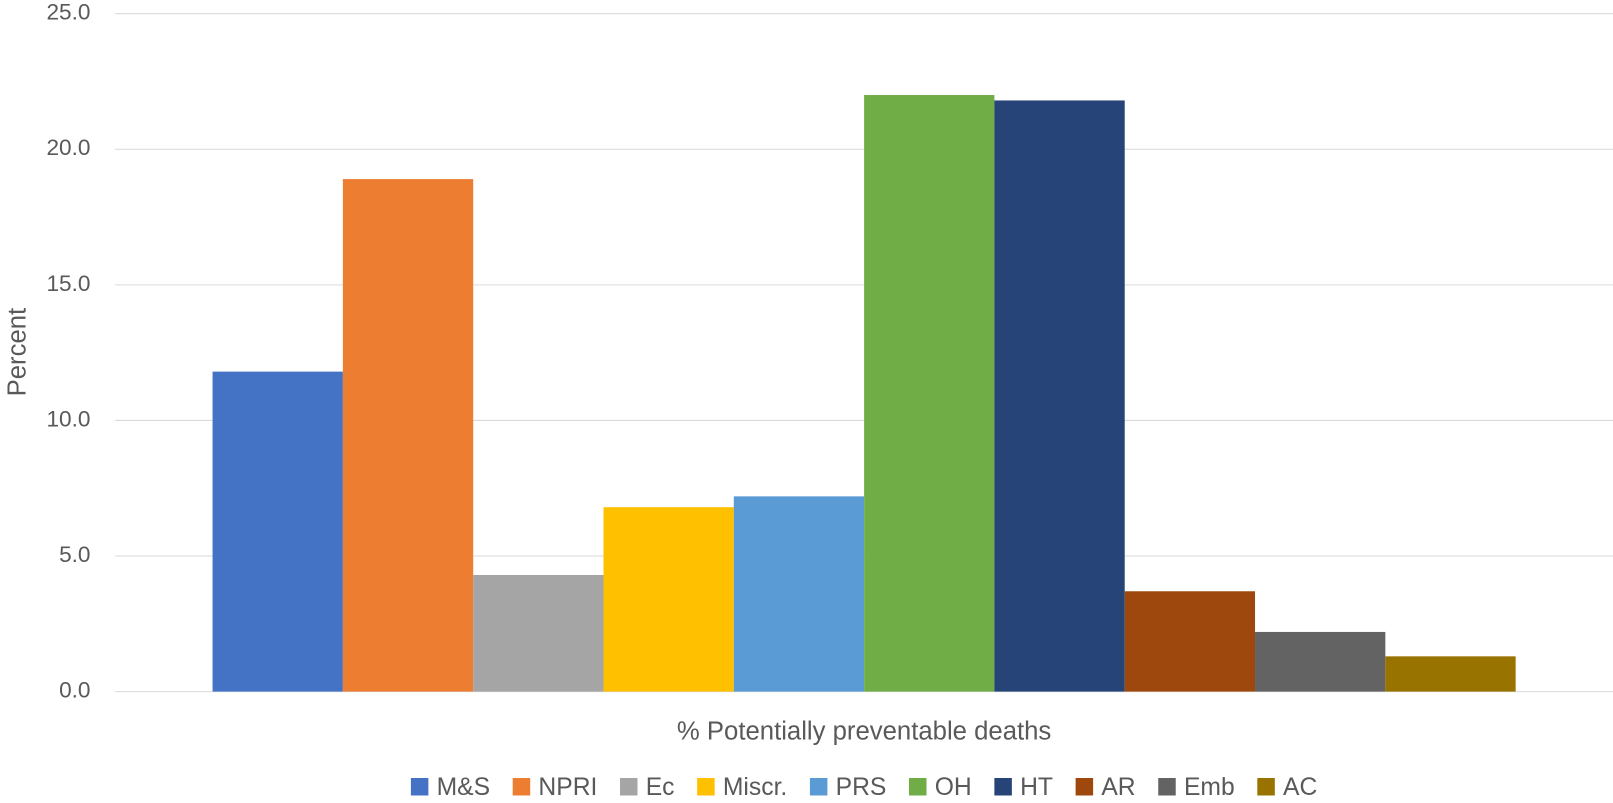 This screenshot has width=1613, height=803. I want to click on legend-label: AC, so click(1300, 787).